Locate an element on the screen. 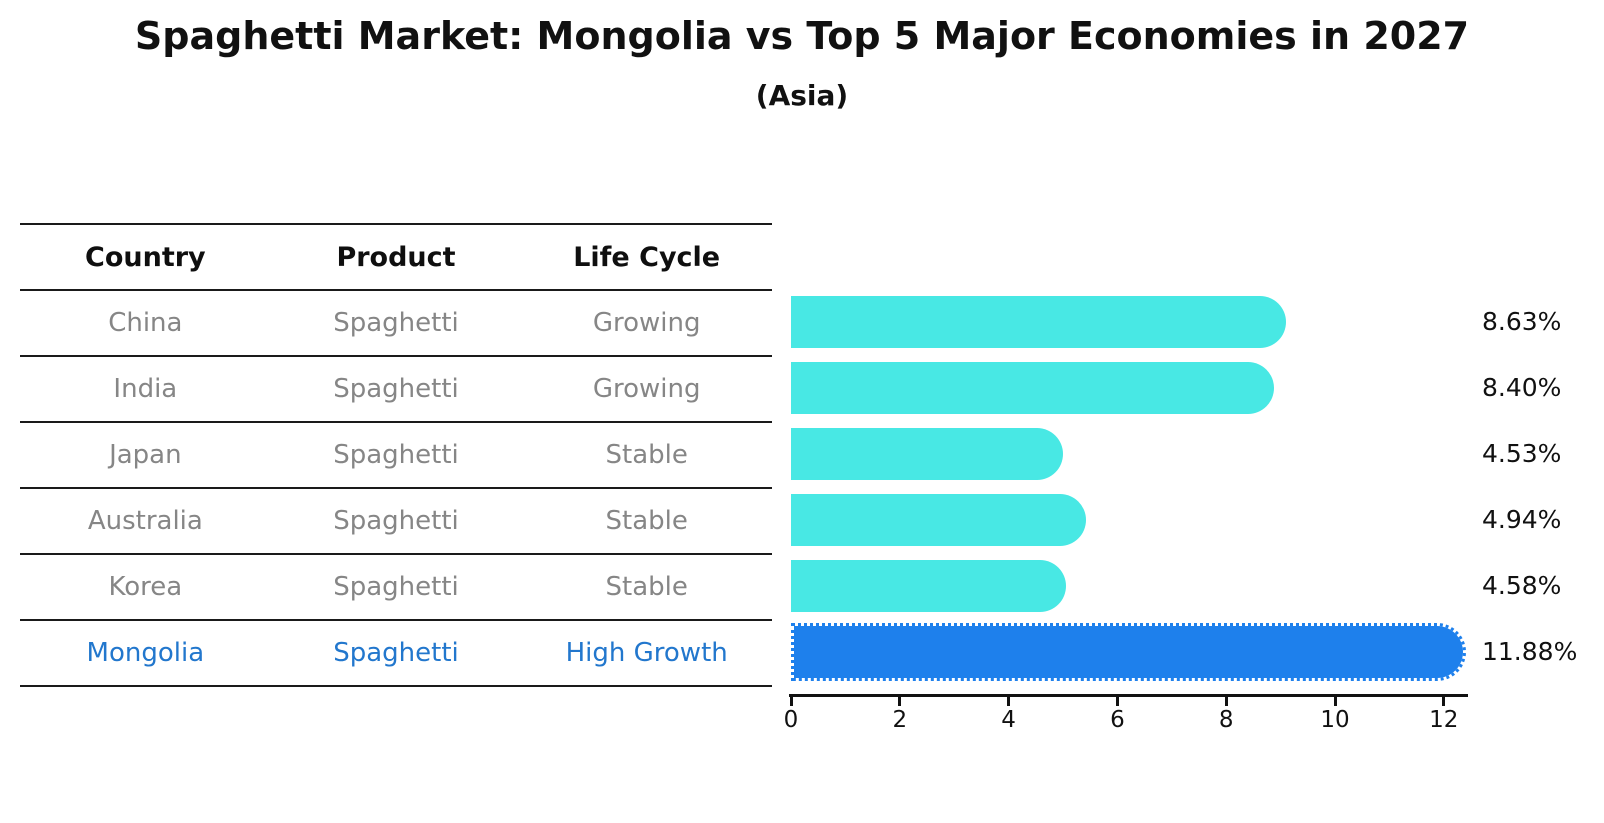 The height and width of the screenshot is (823, 1604). bar-value-label: 8.63% is located at coordinates (1522, 321).